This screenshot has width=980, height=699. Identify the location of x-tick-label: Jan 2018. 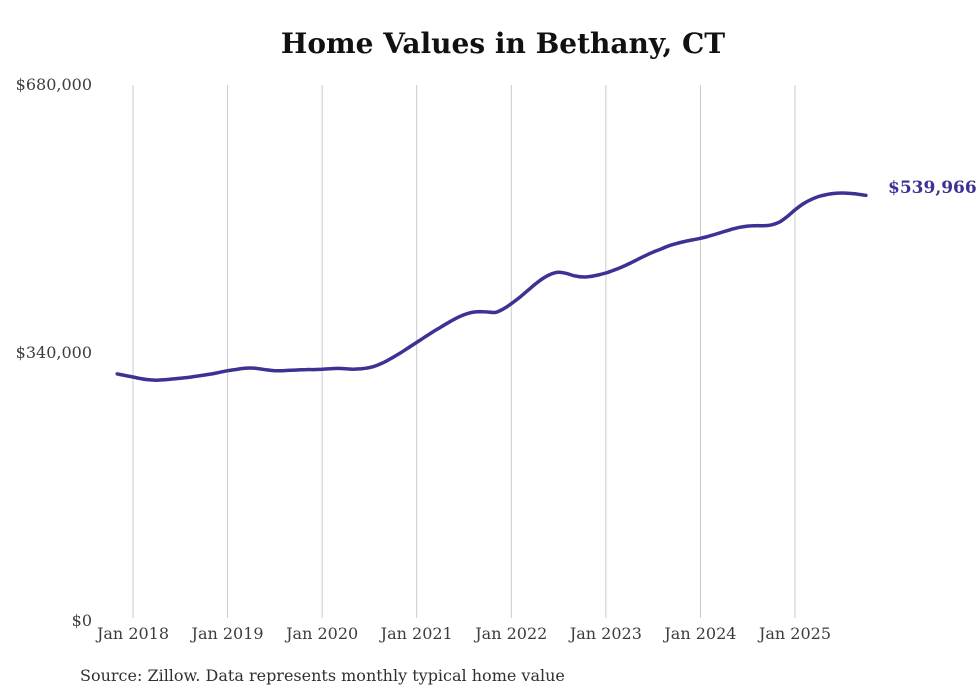
(133, 633).